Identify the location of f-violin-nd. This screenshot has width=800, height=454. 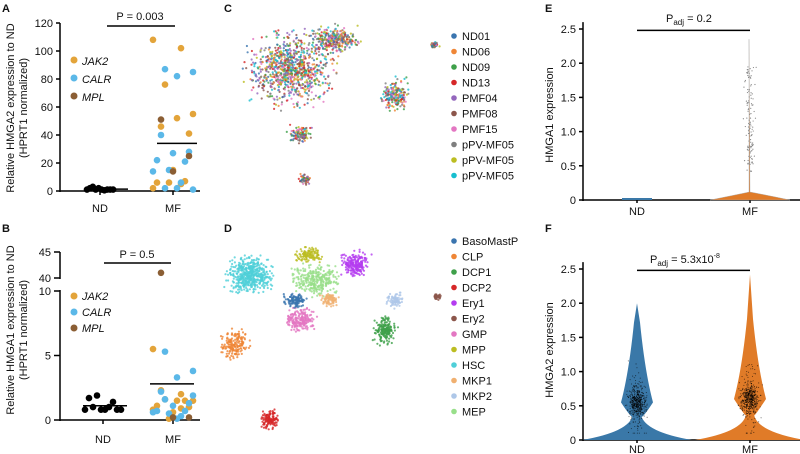
(637, 371).